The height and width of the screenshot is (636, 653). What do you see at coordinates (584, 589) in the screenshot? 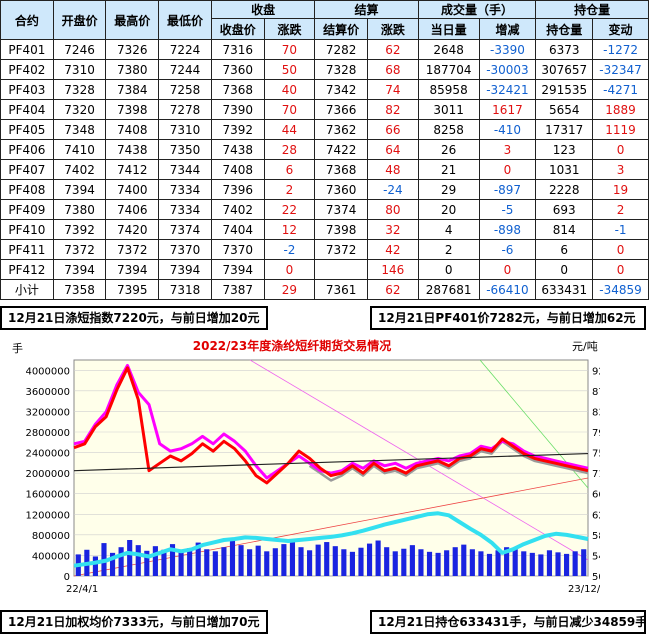
I see `x-end-label: 23/12/21` at bounding box center [584, 589].